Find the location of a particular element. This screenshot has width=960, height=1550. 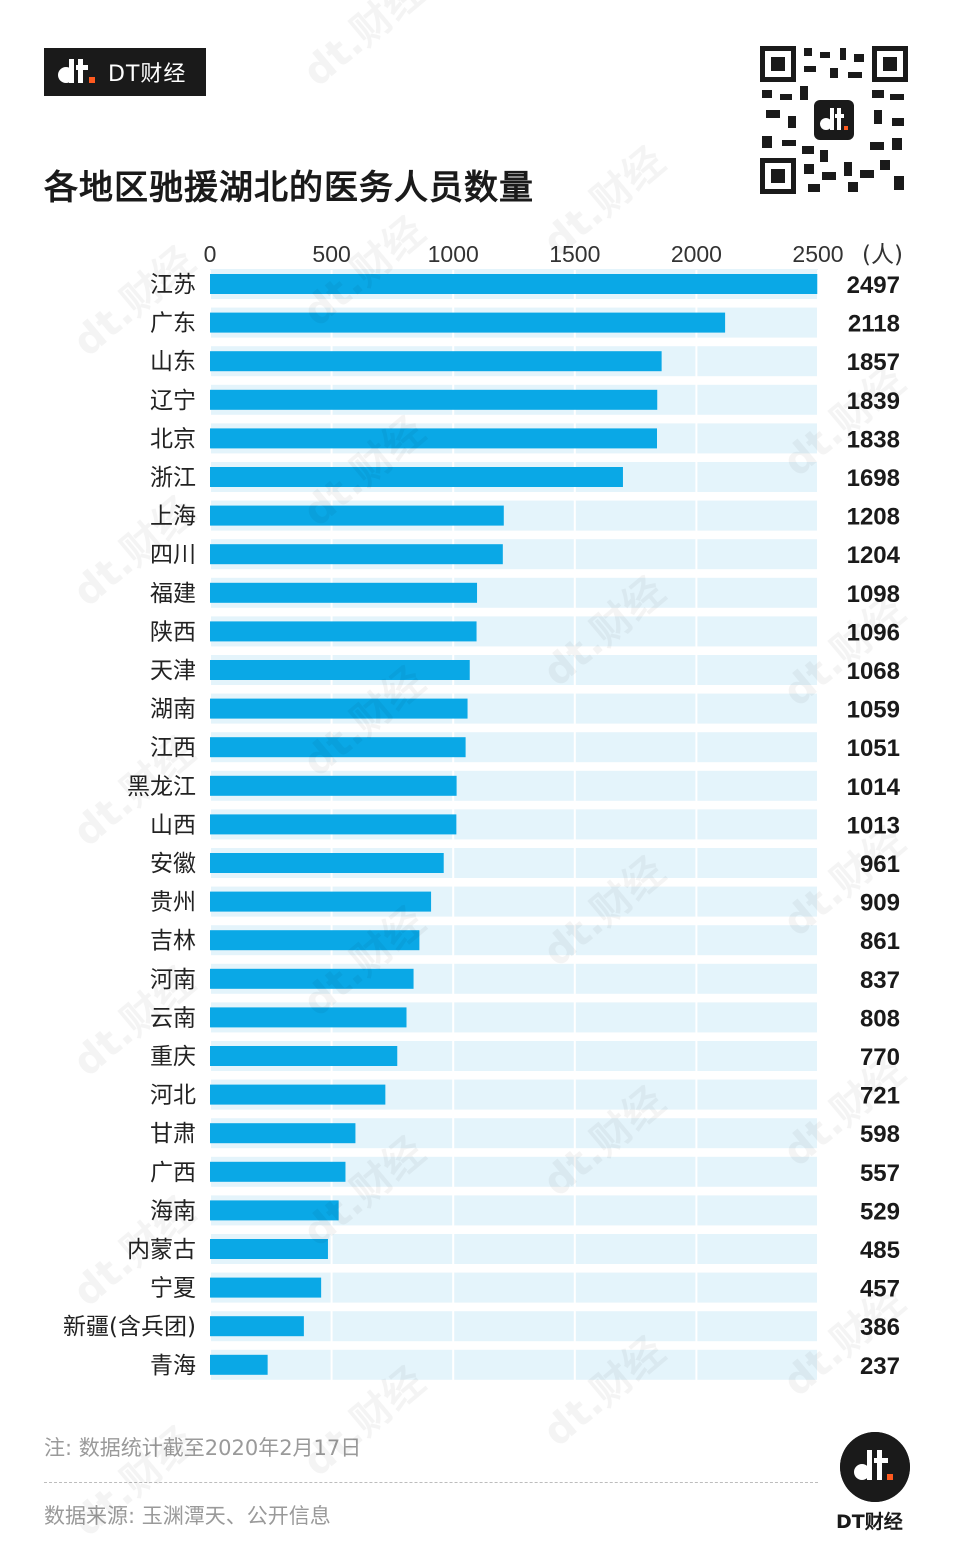

category-label: 河南 is located at coordinates (173, 980).